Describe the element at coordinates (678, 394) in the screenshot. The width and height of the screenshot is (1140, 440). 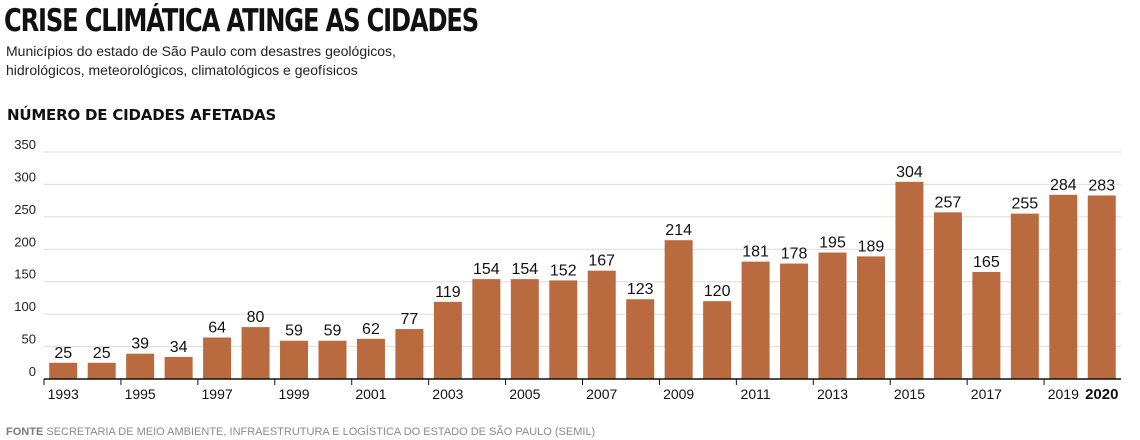
I see `x-tick-label-2009: 2009` at that location.